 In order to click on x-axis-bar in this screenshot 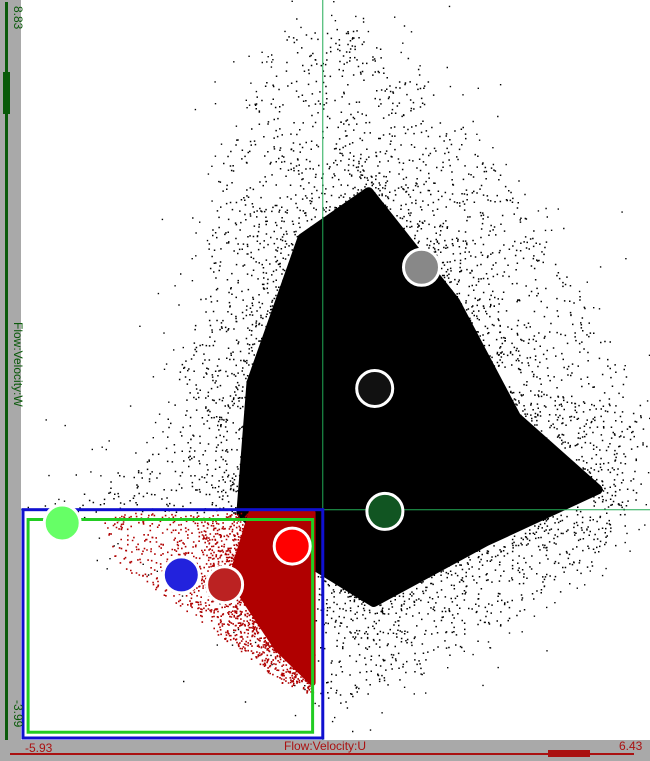, I will do `click(325, 750)`.